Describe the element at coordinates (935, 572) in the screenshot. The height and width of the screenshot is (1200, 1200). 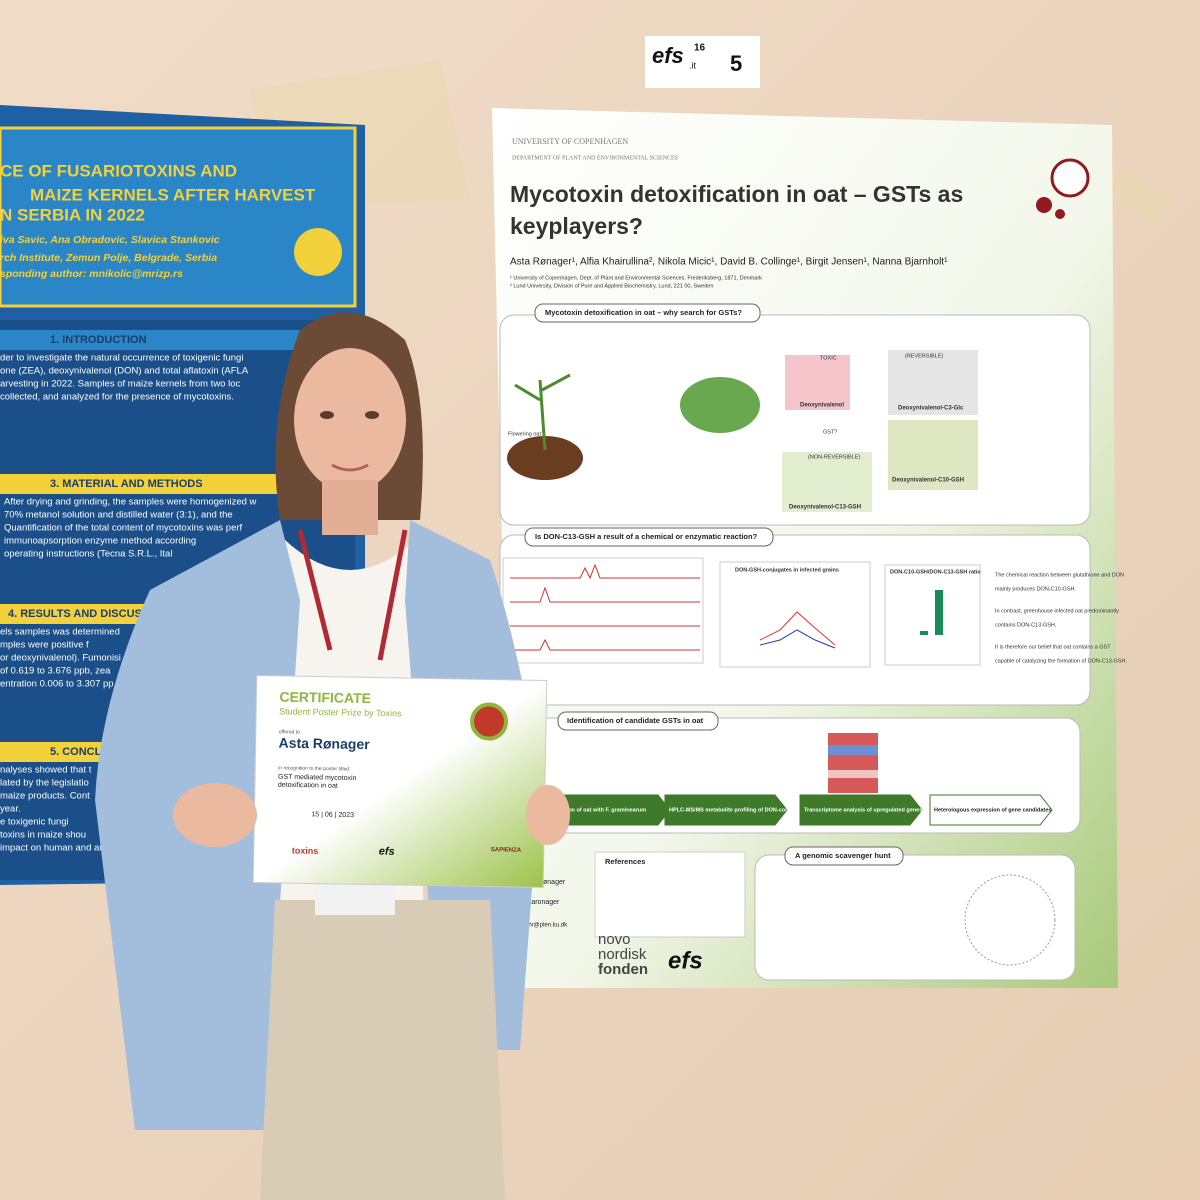
I see `chart-title: DON-C10-GSH/DON-C13-GSH ratio` at that location.